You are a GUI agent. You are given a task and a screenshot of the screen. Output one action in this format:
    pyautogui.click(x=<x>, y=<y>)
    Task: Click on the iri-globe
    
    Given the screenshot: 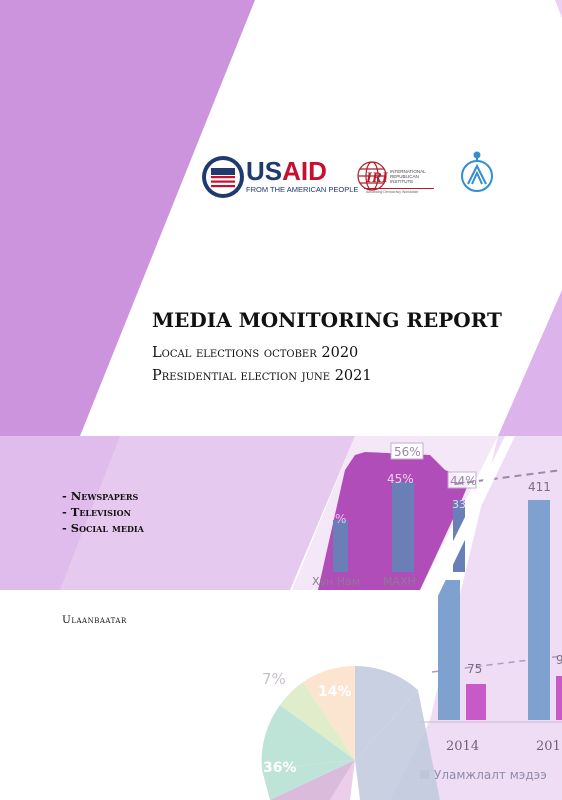 What is the action you would take?
    pyautogui.click(x=372, y=176)
    